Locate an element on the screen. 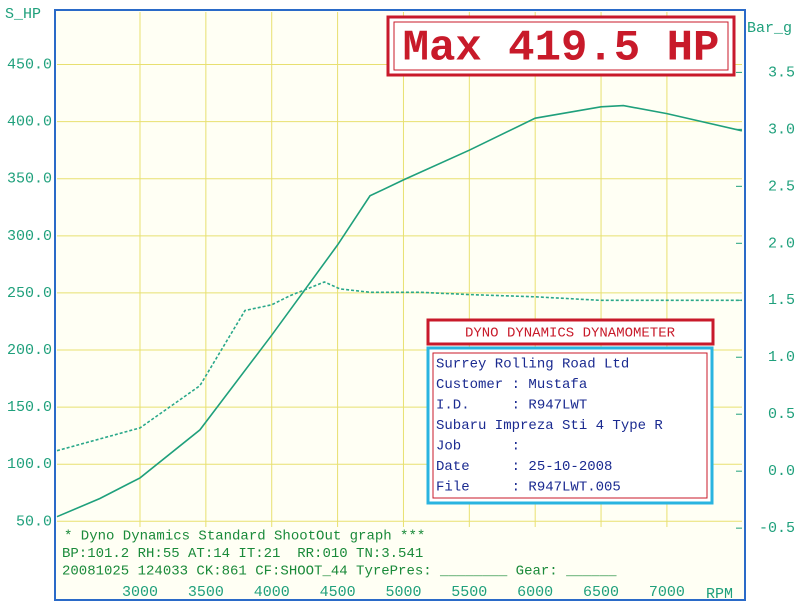  max-box-inner is located at coordinates (561, 46).